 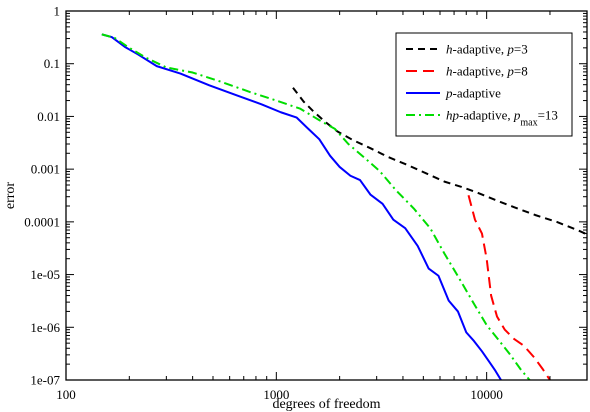 I want to click on x-tick-label: 100, so click(x=66, y=394).